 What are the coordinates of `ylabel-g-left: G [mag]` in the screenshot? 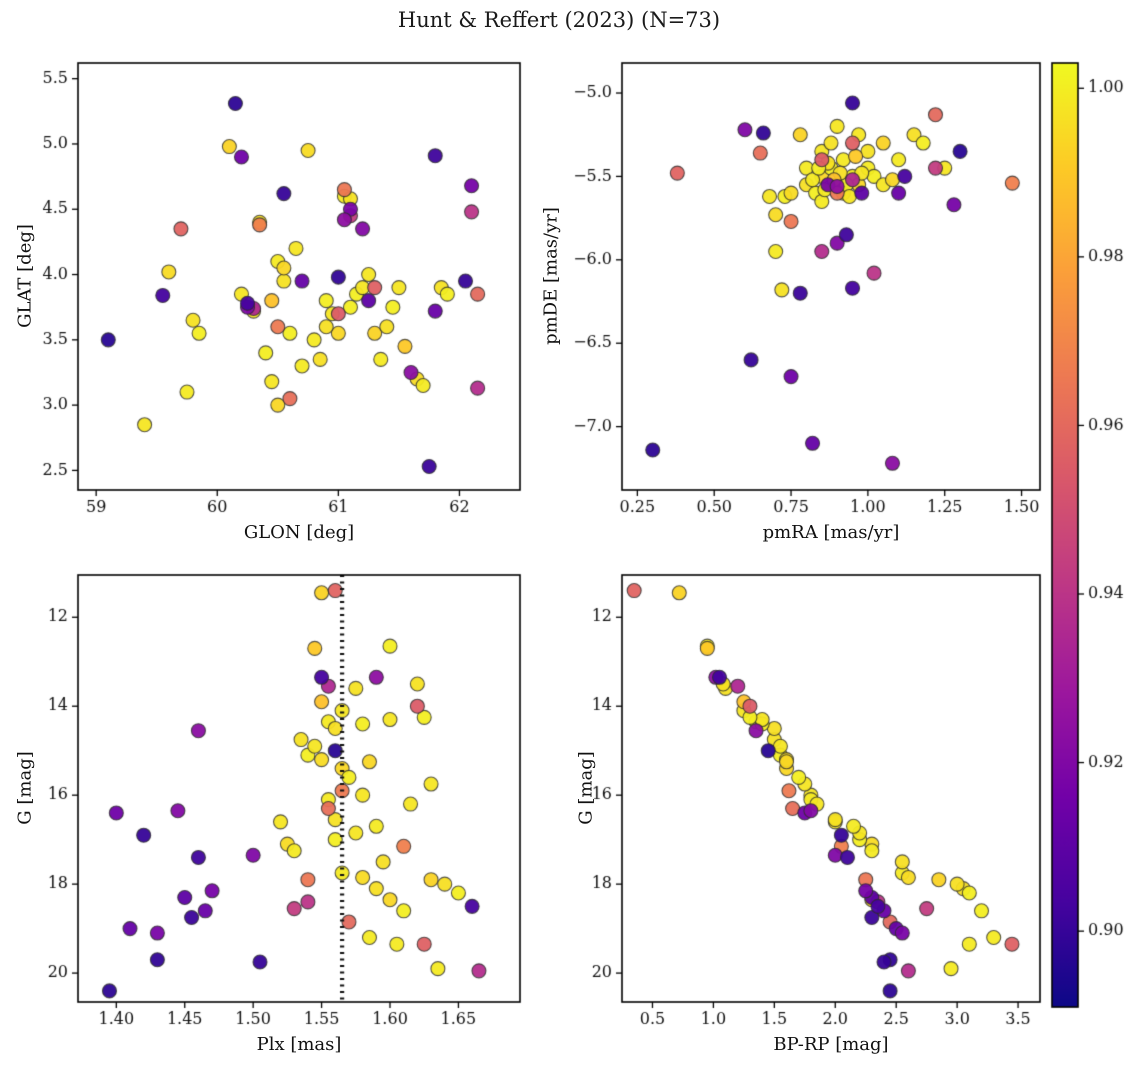 It's located at (25, 788).